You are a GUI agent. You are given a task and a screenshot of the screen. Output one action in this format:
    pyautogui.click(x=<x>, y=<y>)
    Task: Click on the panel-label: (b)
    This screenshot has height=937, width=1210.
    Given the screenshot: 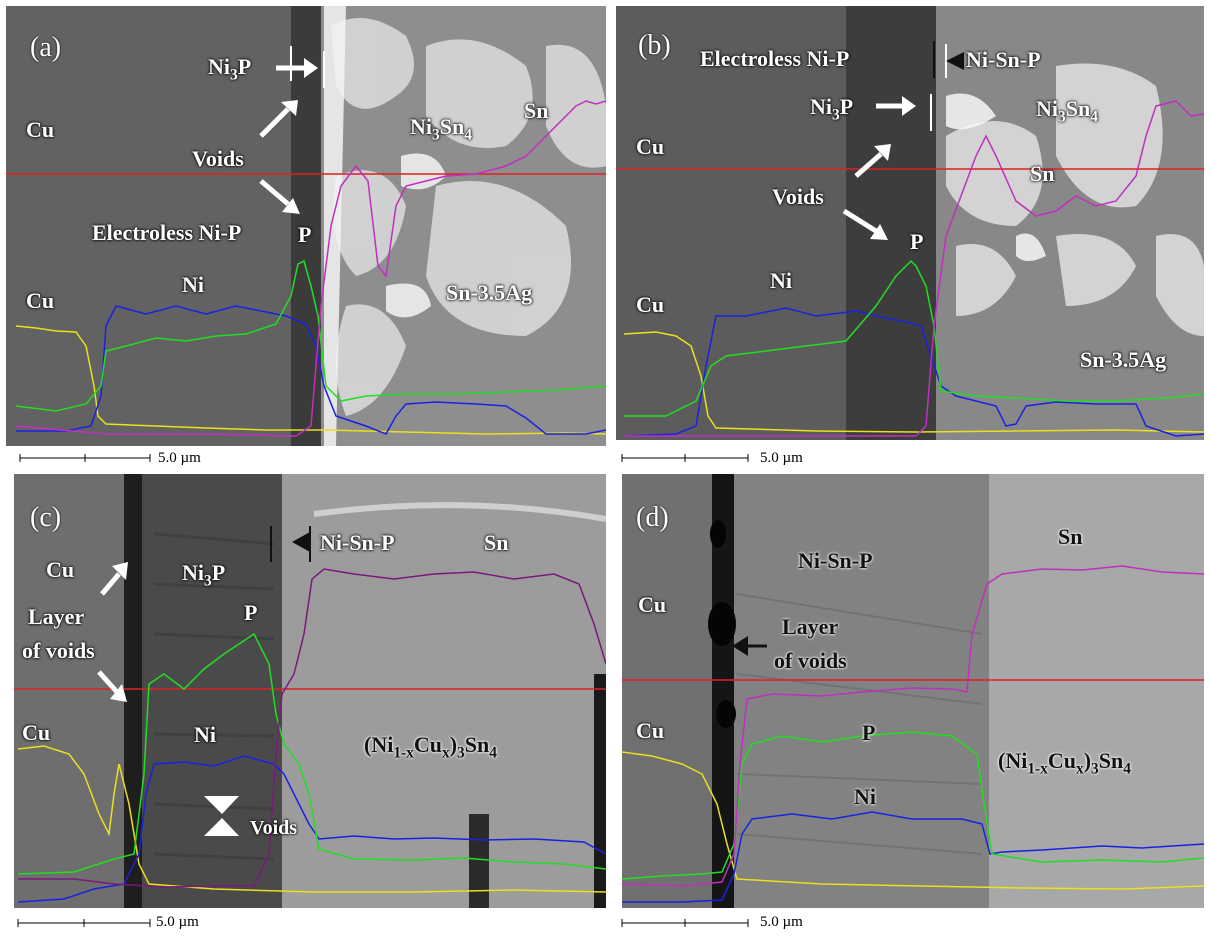 What is the action you would take?
    pyautogui.click(x=654, y=45)
    